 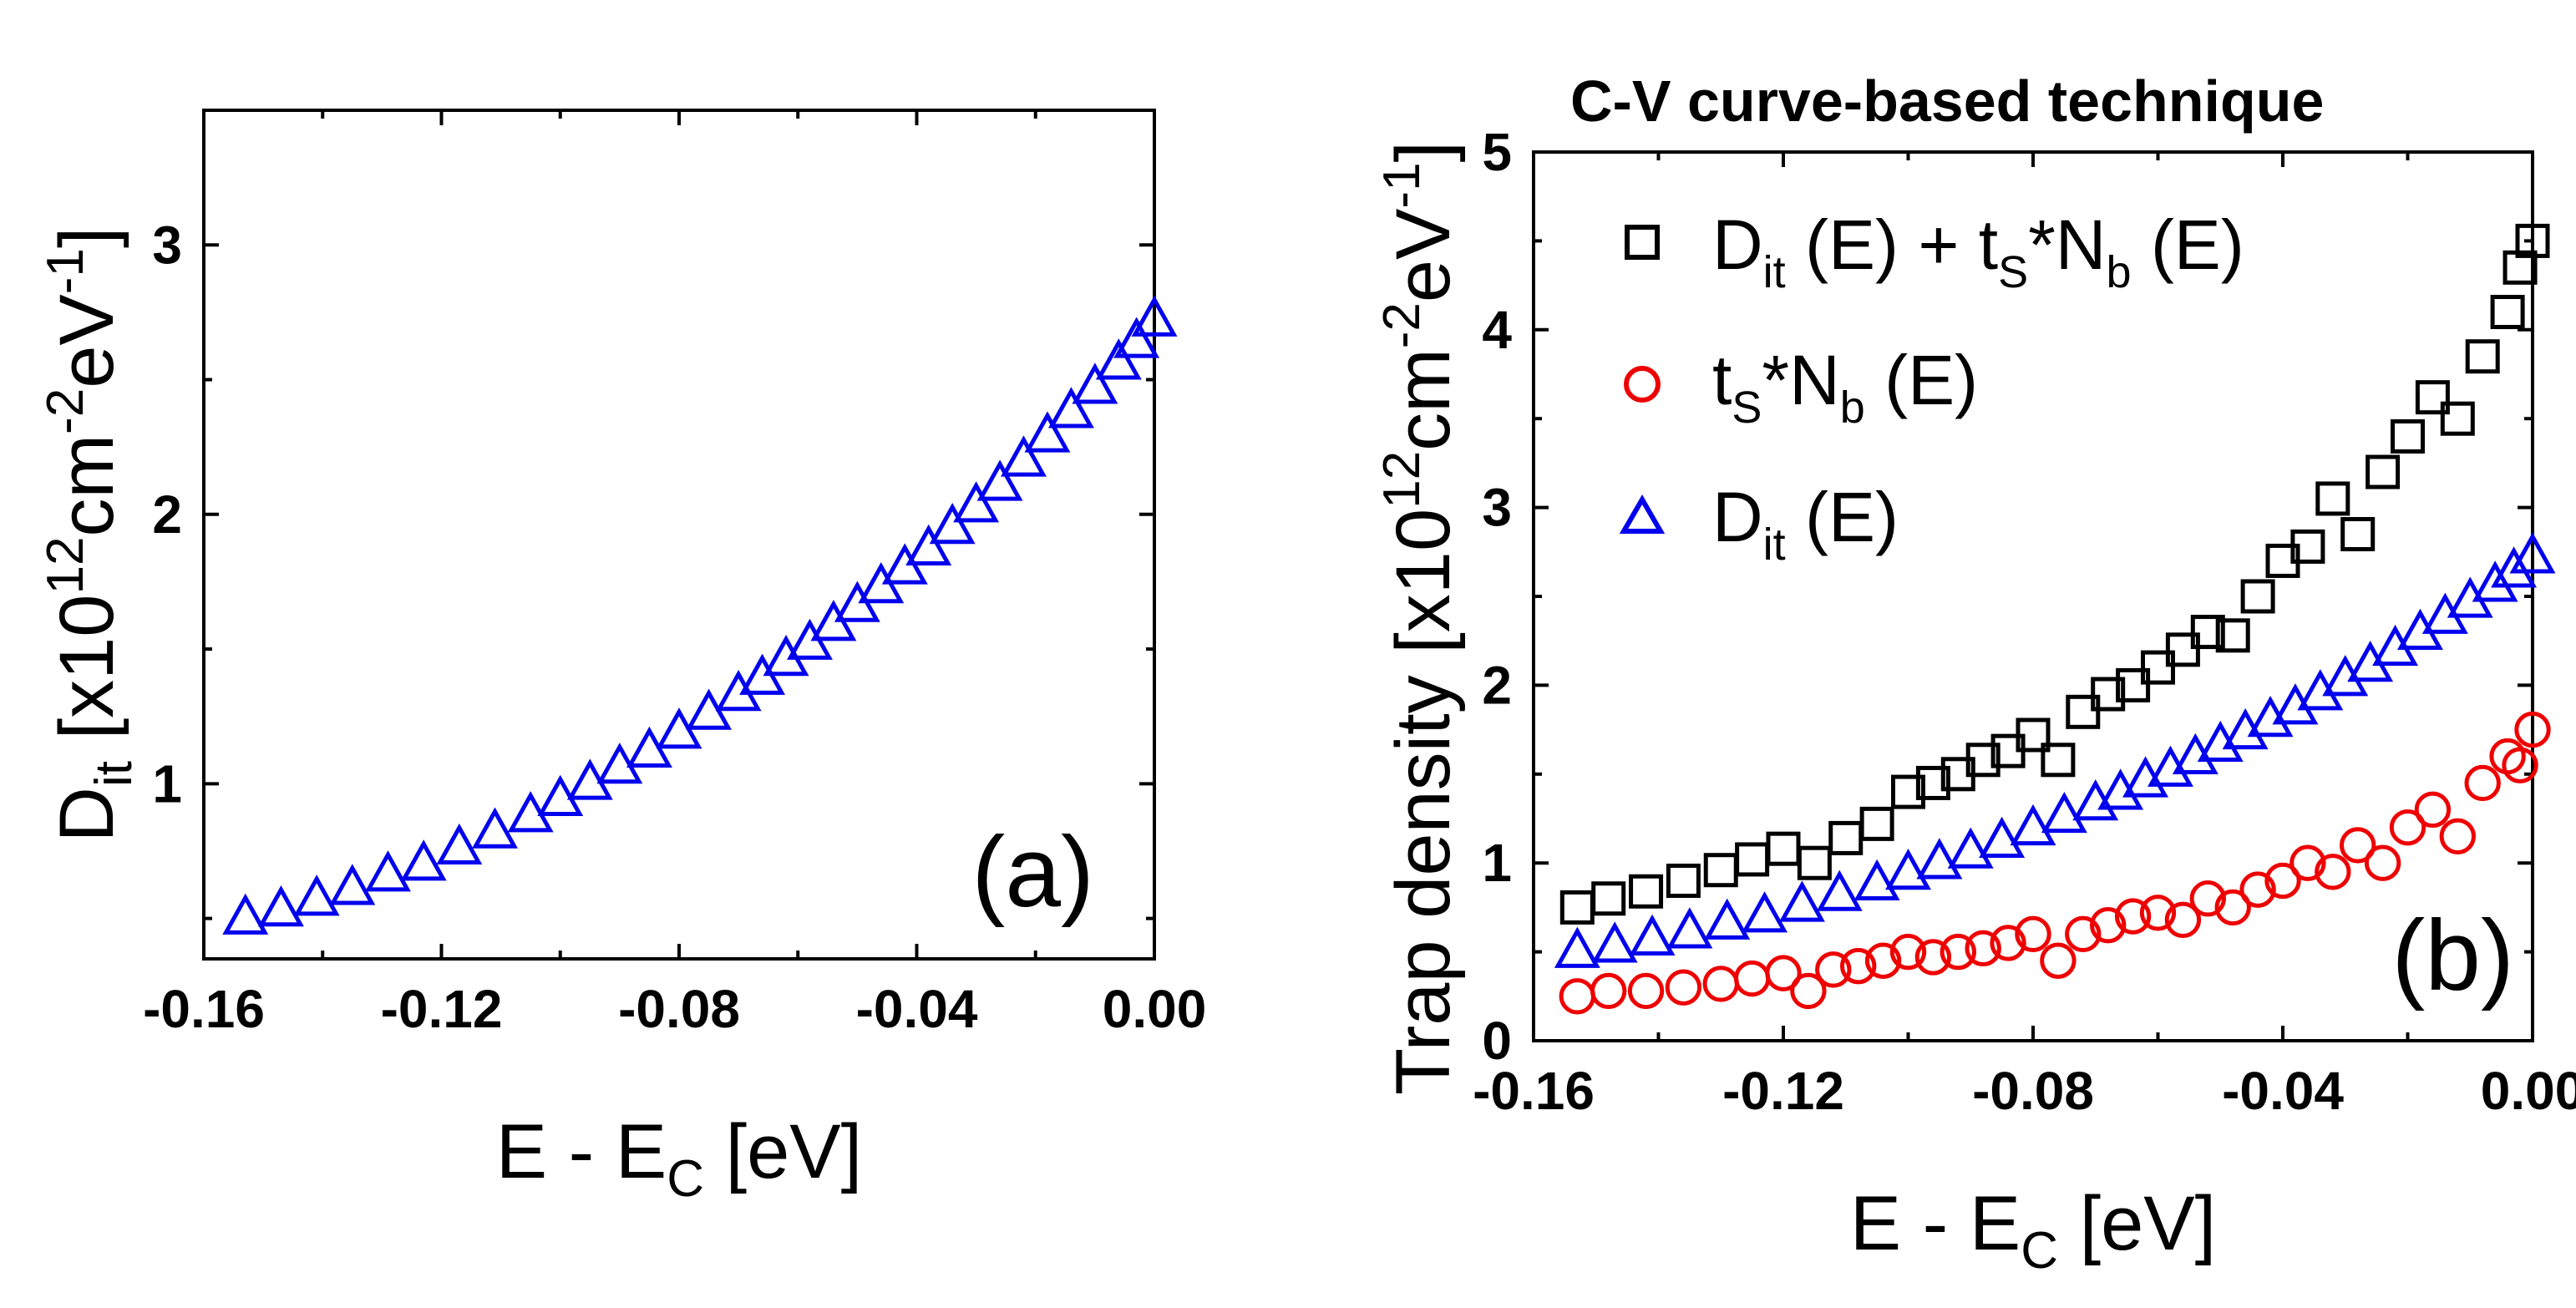 I want to click on chart-a-y-axis-label: Dit [x1012cm-2eV-1], so click(x=90, y=535).